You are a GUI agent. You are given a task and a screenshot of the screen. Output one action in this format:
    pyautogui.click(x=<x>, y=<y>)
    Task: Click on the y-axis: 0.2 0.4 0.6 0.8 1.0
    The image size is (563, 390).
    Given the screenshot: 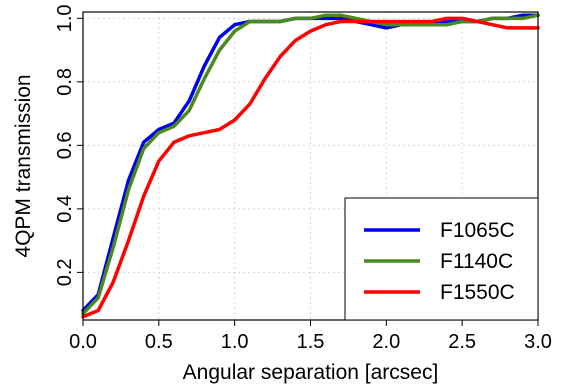 What is the action you would take?
    pyautogui.click(x=68, y=145)
    